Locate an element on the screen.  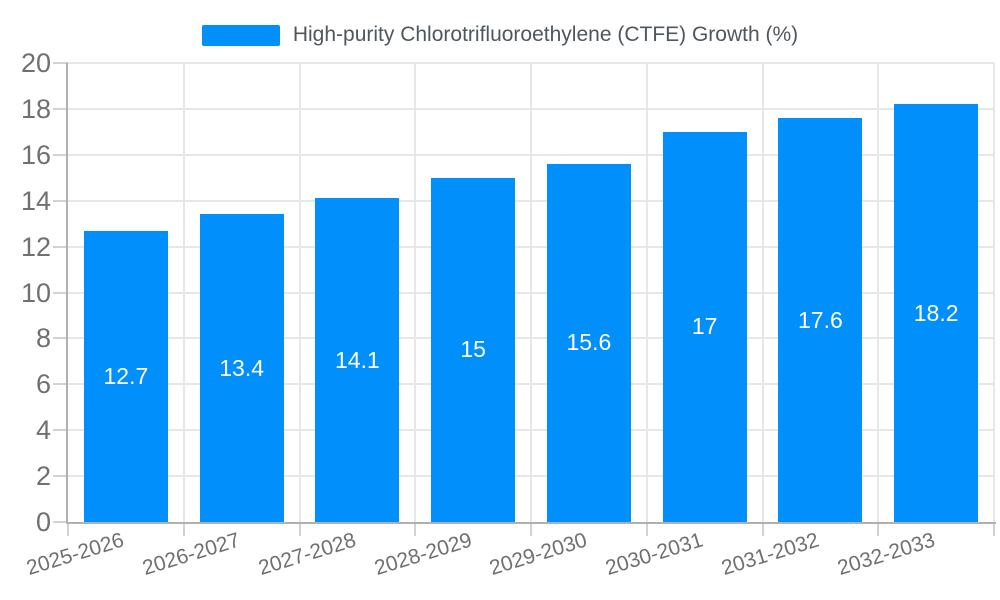
bar-value-label: 12.7 is located at coordinates (126, 375).